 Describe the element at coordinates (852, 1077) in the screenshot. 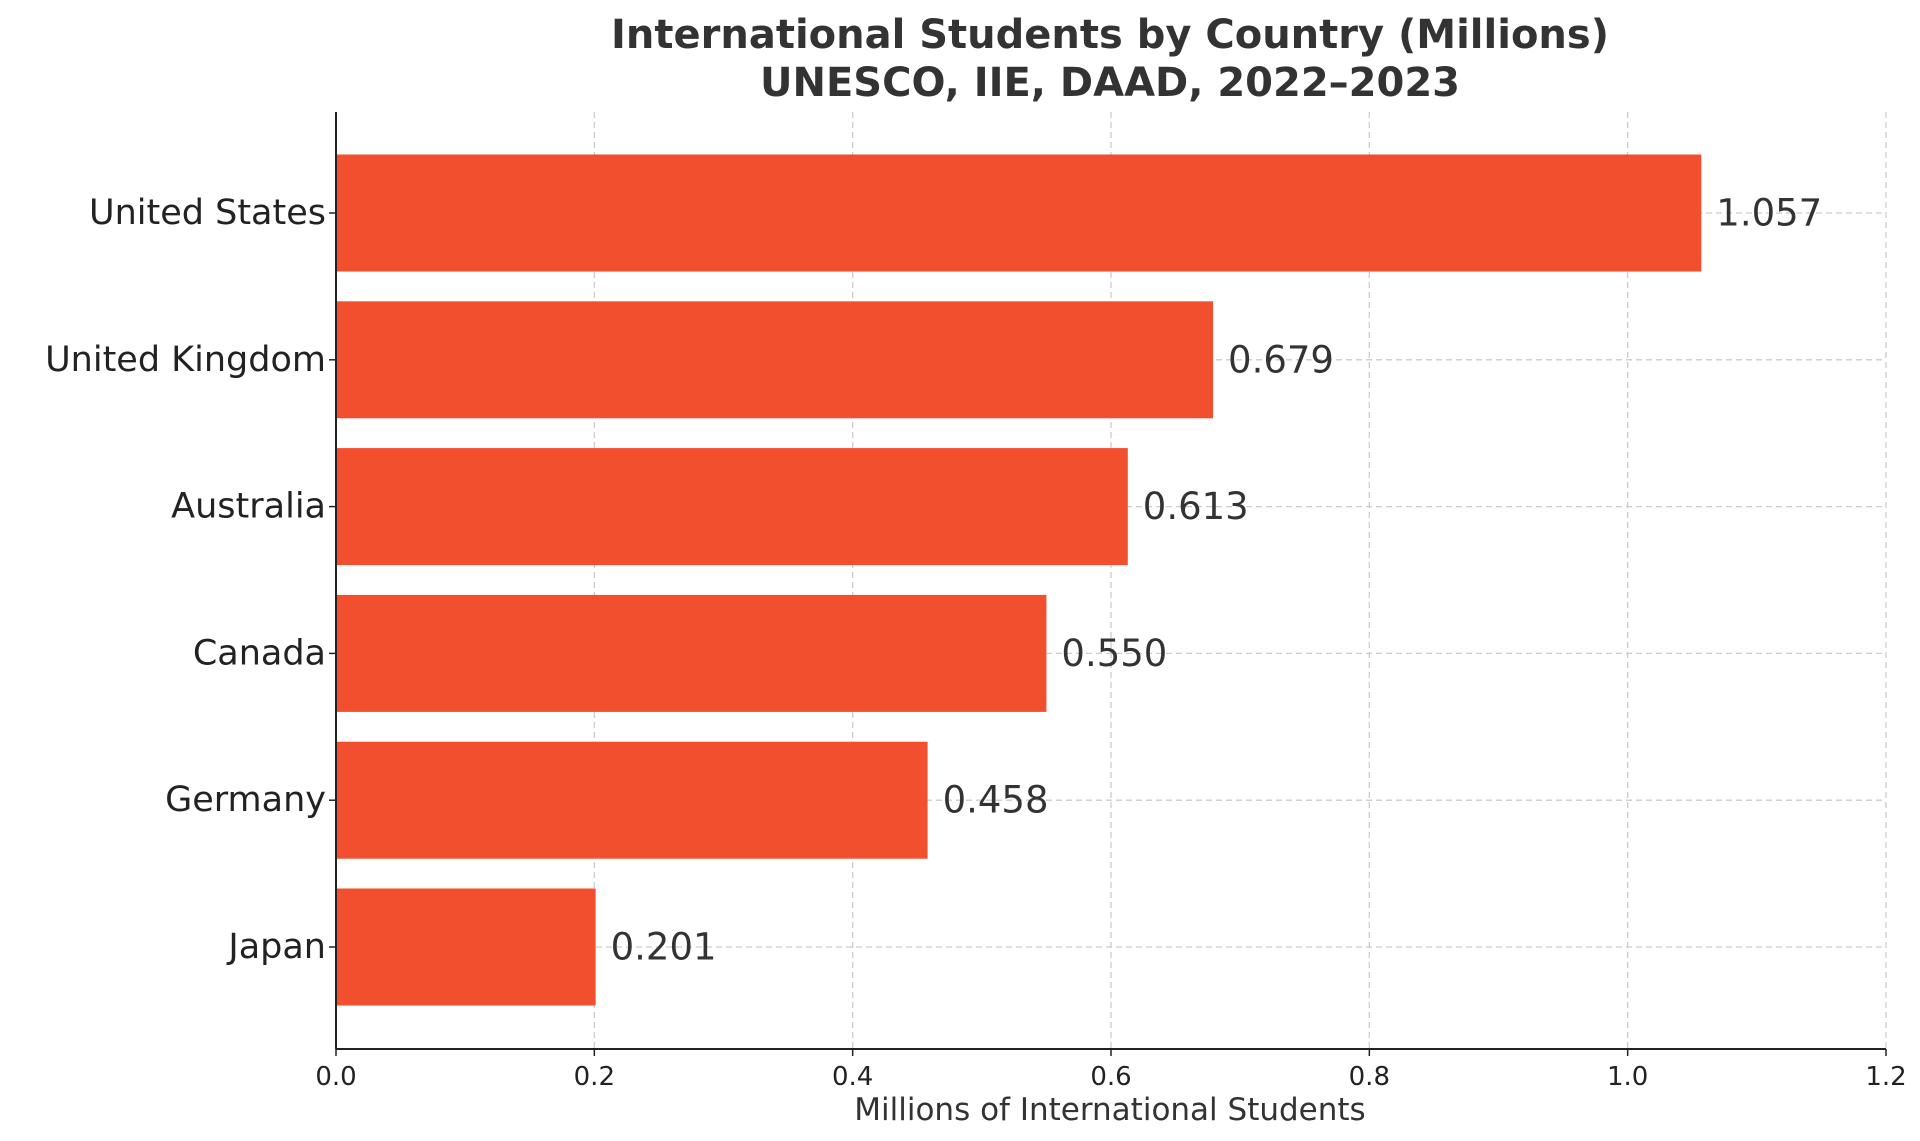

I see `x-tick-label: 0.4` at that location.